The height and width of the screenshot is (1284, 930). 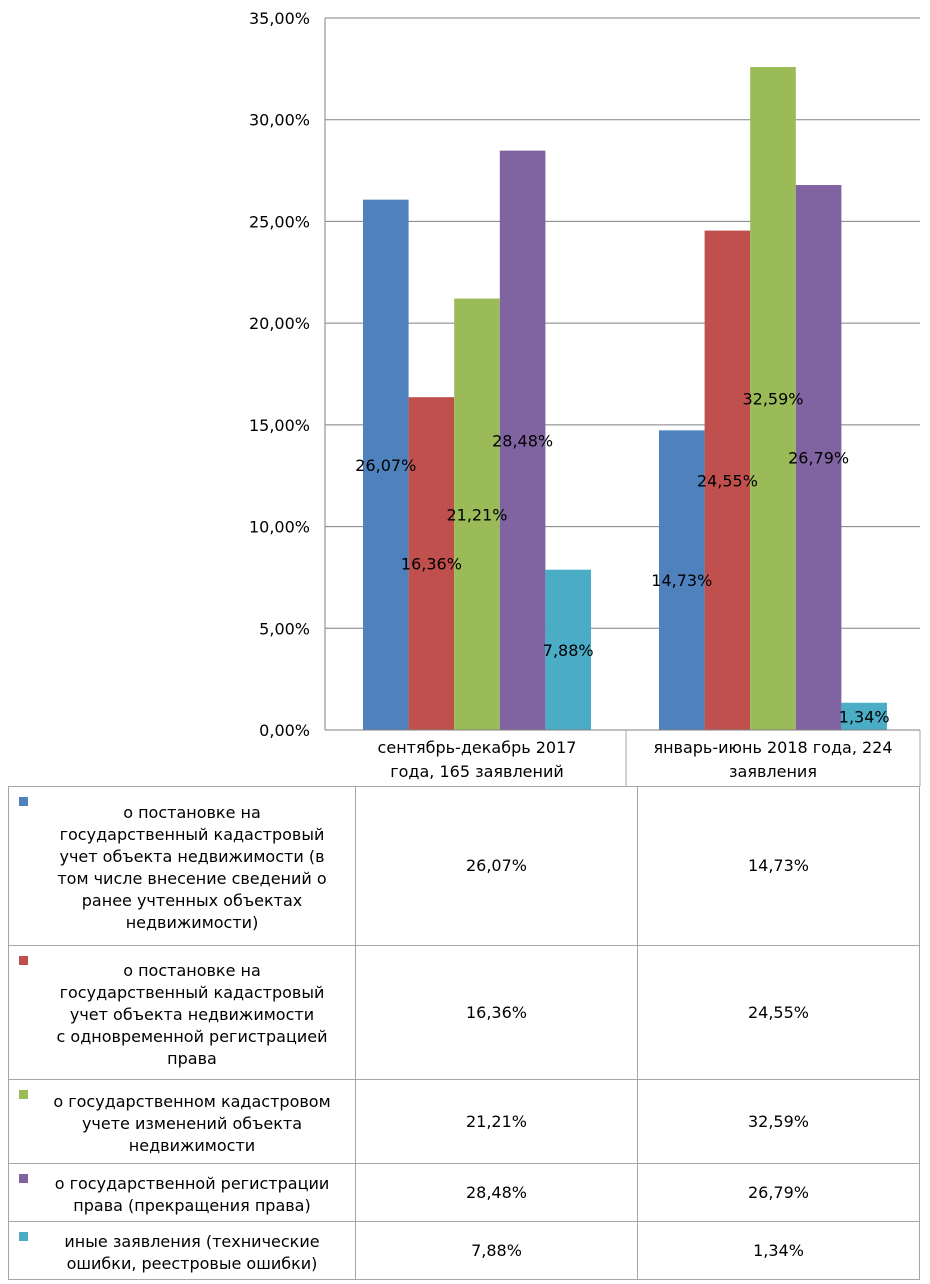 What do you see at coordinates (773, 747) in the screenshot?
I see `category-label-2-line-1: январь-июнь 2018 года, 224` at bounding box center [773, 747].